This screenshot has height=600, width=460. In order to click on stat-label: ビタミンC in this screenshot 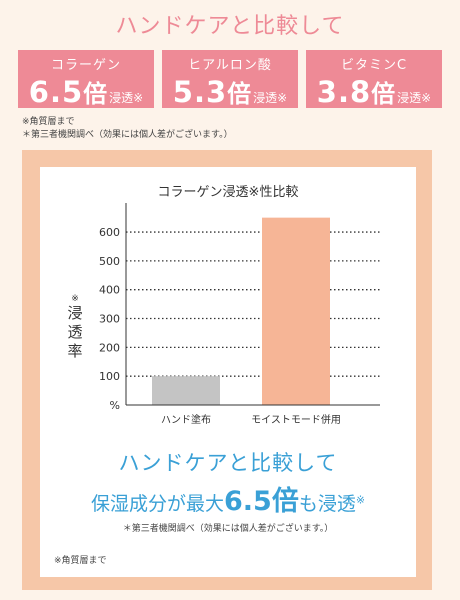, I will do `click(374, 65)`.